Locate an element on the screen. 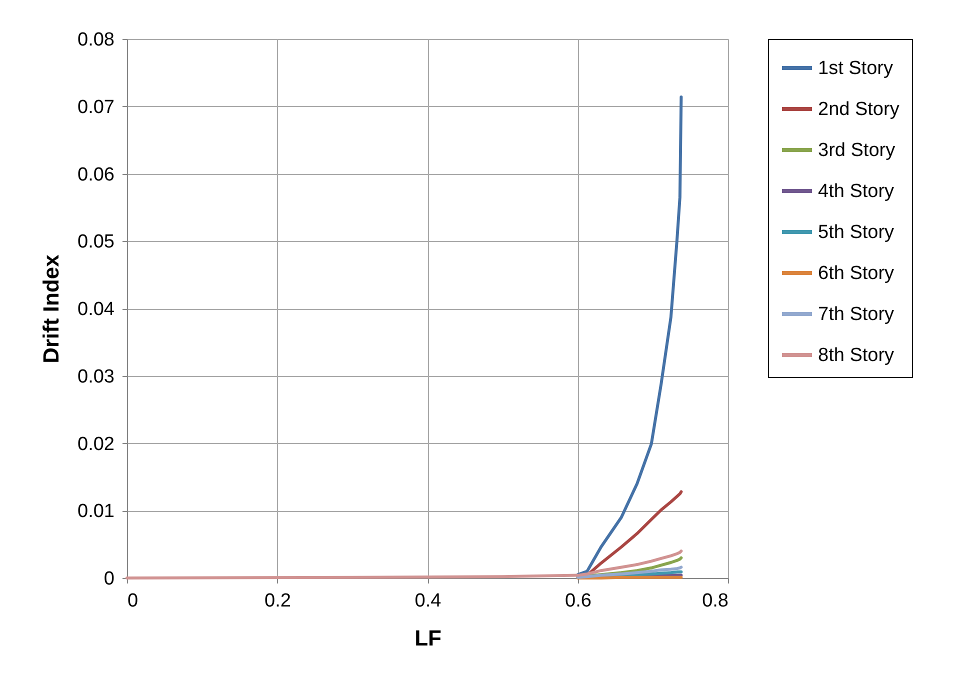 The image size is (980, 692). x-axis-title: LF is located at coordinates (428, 638).